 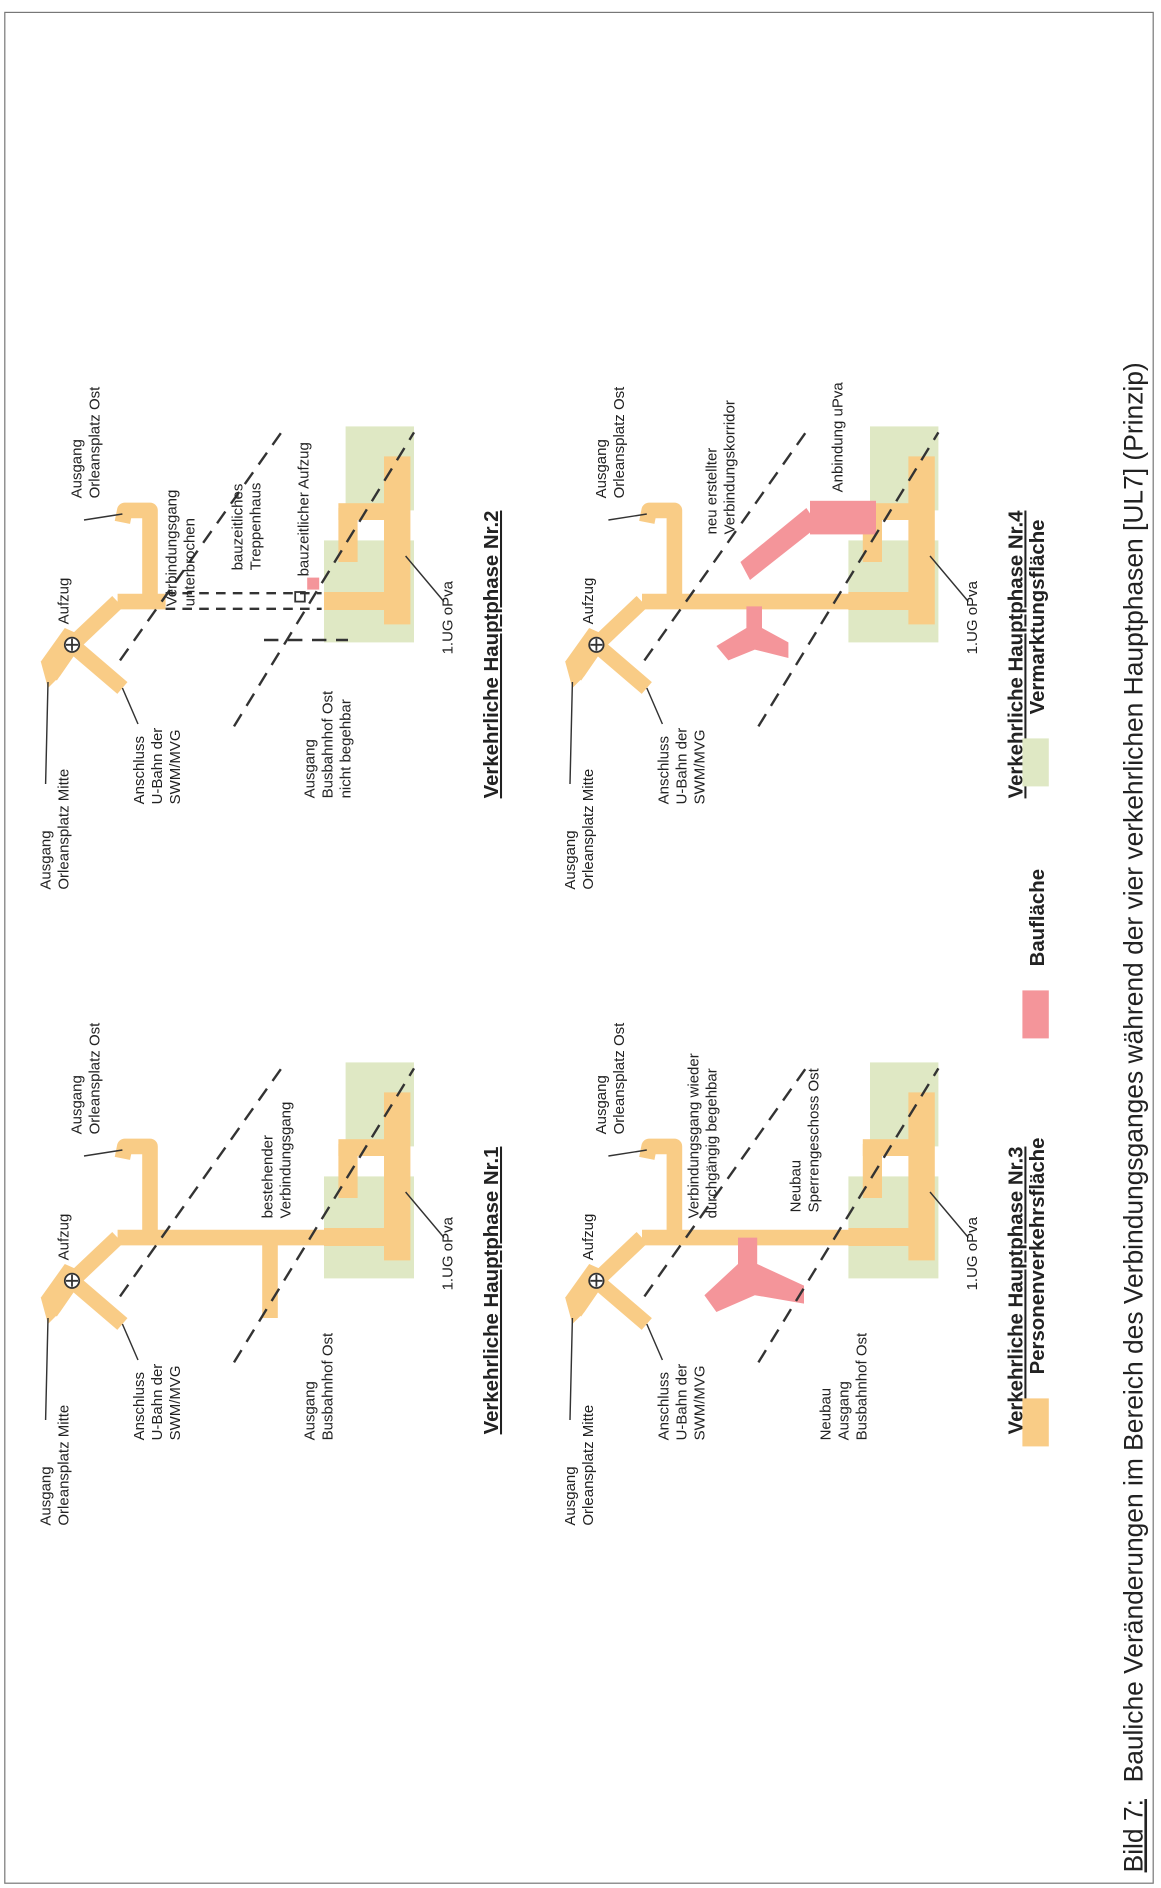 What do you see at coordinates (300, 597) in the screenshot?
I see `temporary-stair` at bounding box center [300, 597].